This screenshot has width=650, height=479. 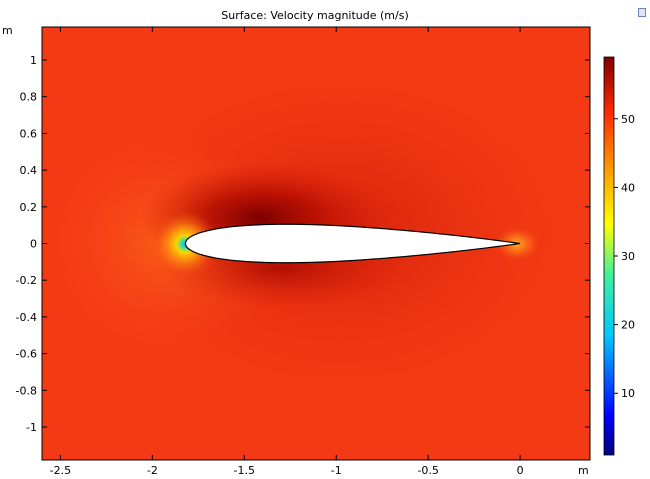 What do you see at coordinates (26, 280) in the screenshot?
I see `y-tick-label: -0.2` at bounding box center [26, 280].